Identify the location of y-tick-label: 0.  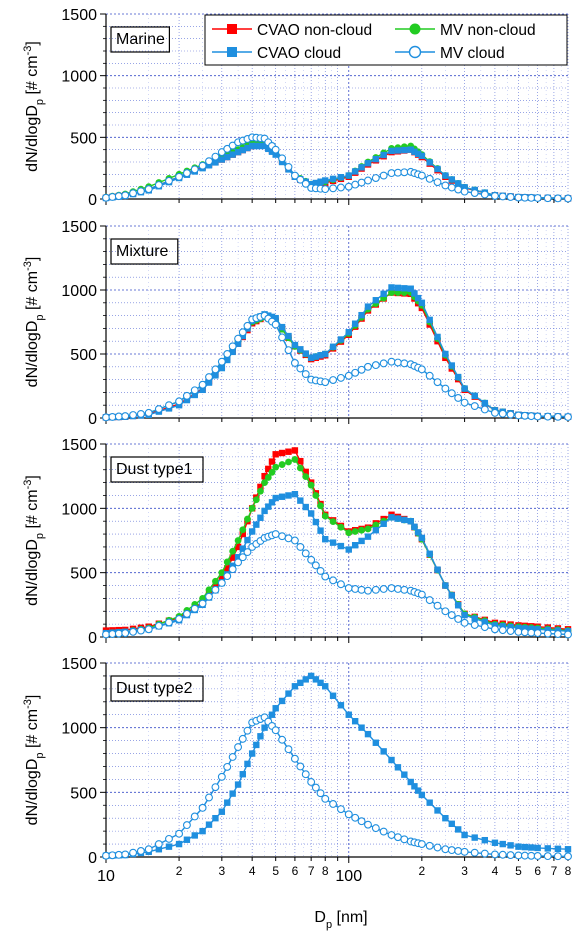
(92, 200).